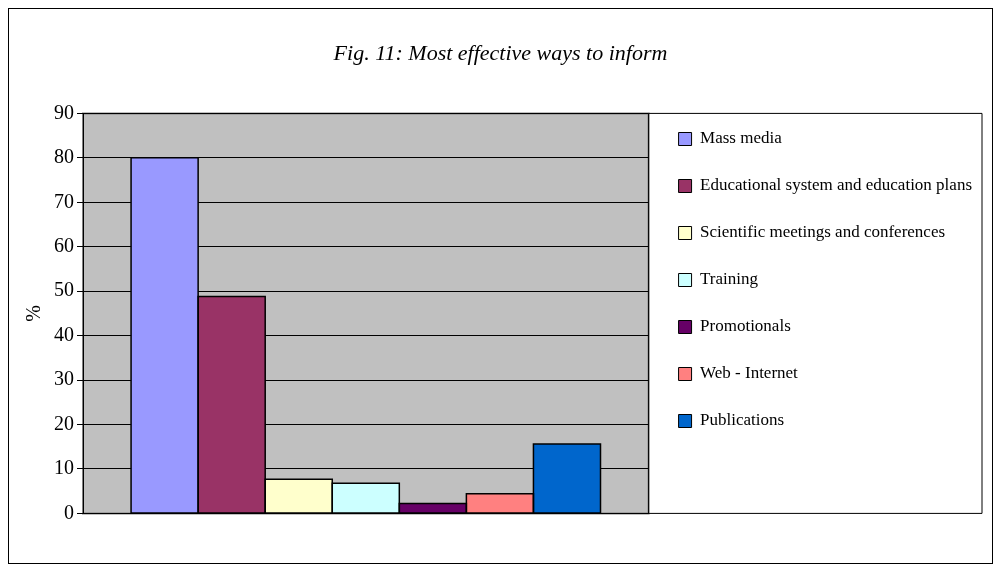  I want to click on y-tick-label: 30, so click(64, 378).